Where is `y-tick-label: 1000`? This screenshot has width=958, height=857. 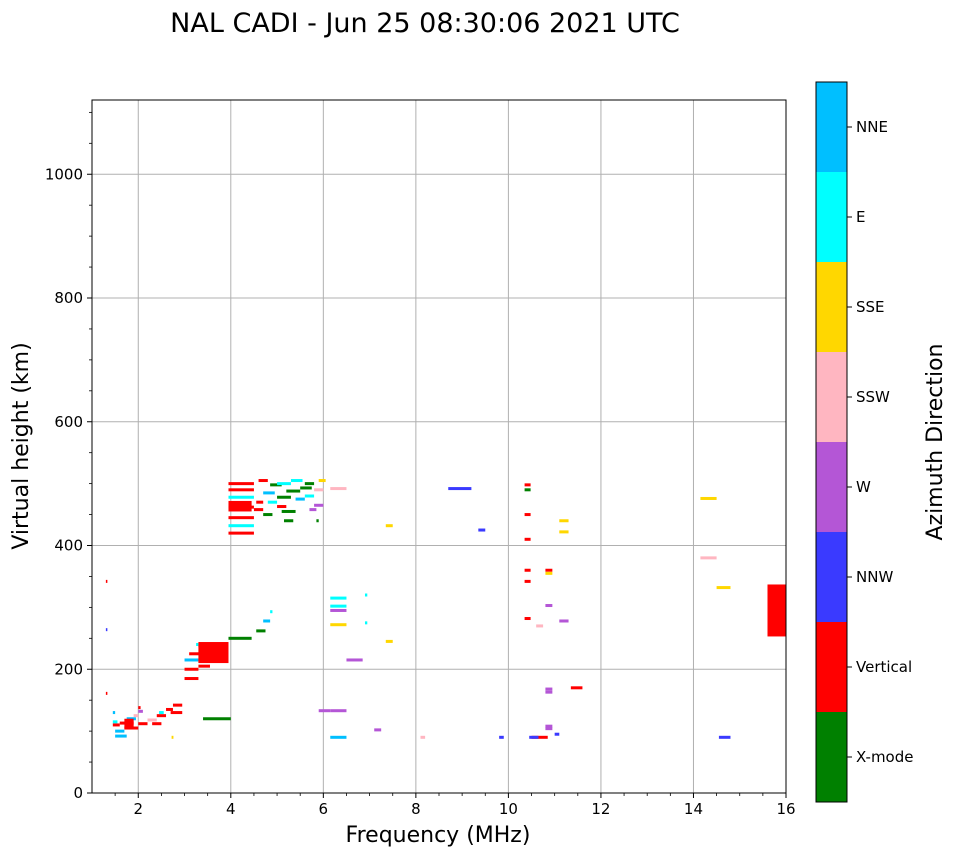
y-tick-label: 1000 is located at coordinates (64, 174).